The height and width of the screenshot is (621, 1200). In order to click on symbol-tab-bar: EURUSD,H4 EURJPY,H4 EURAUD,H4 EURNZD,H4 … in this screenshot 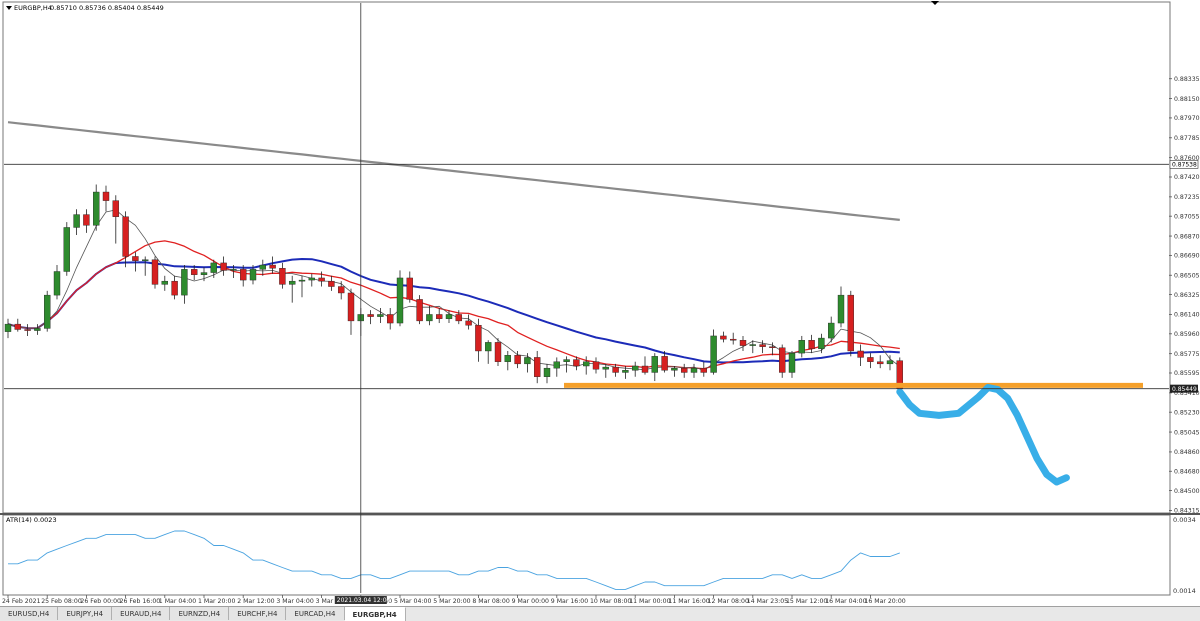, I will do `click(600, 613)`.